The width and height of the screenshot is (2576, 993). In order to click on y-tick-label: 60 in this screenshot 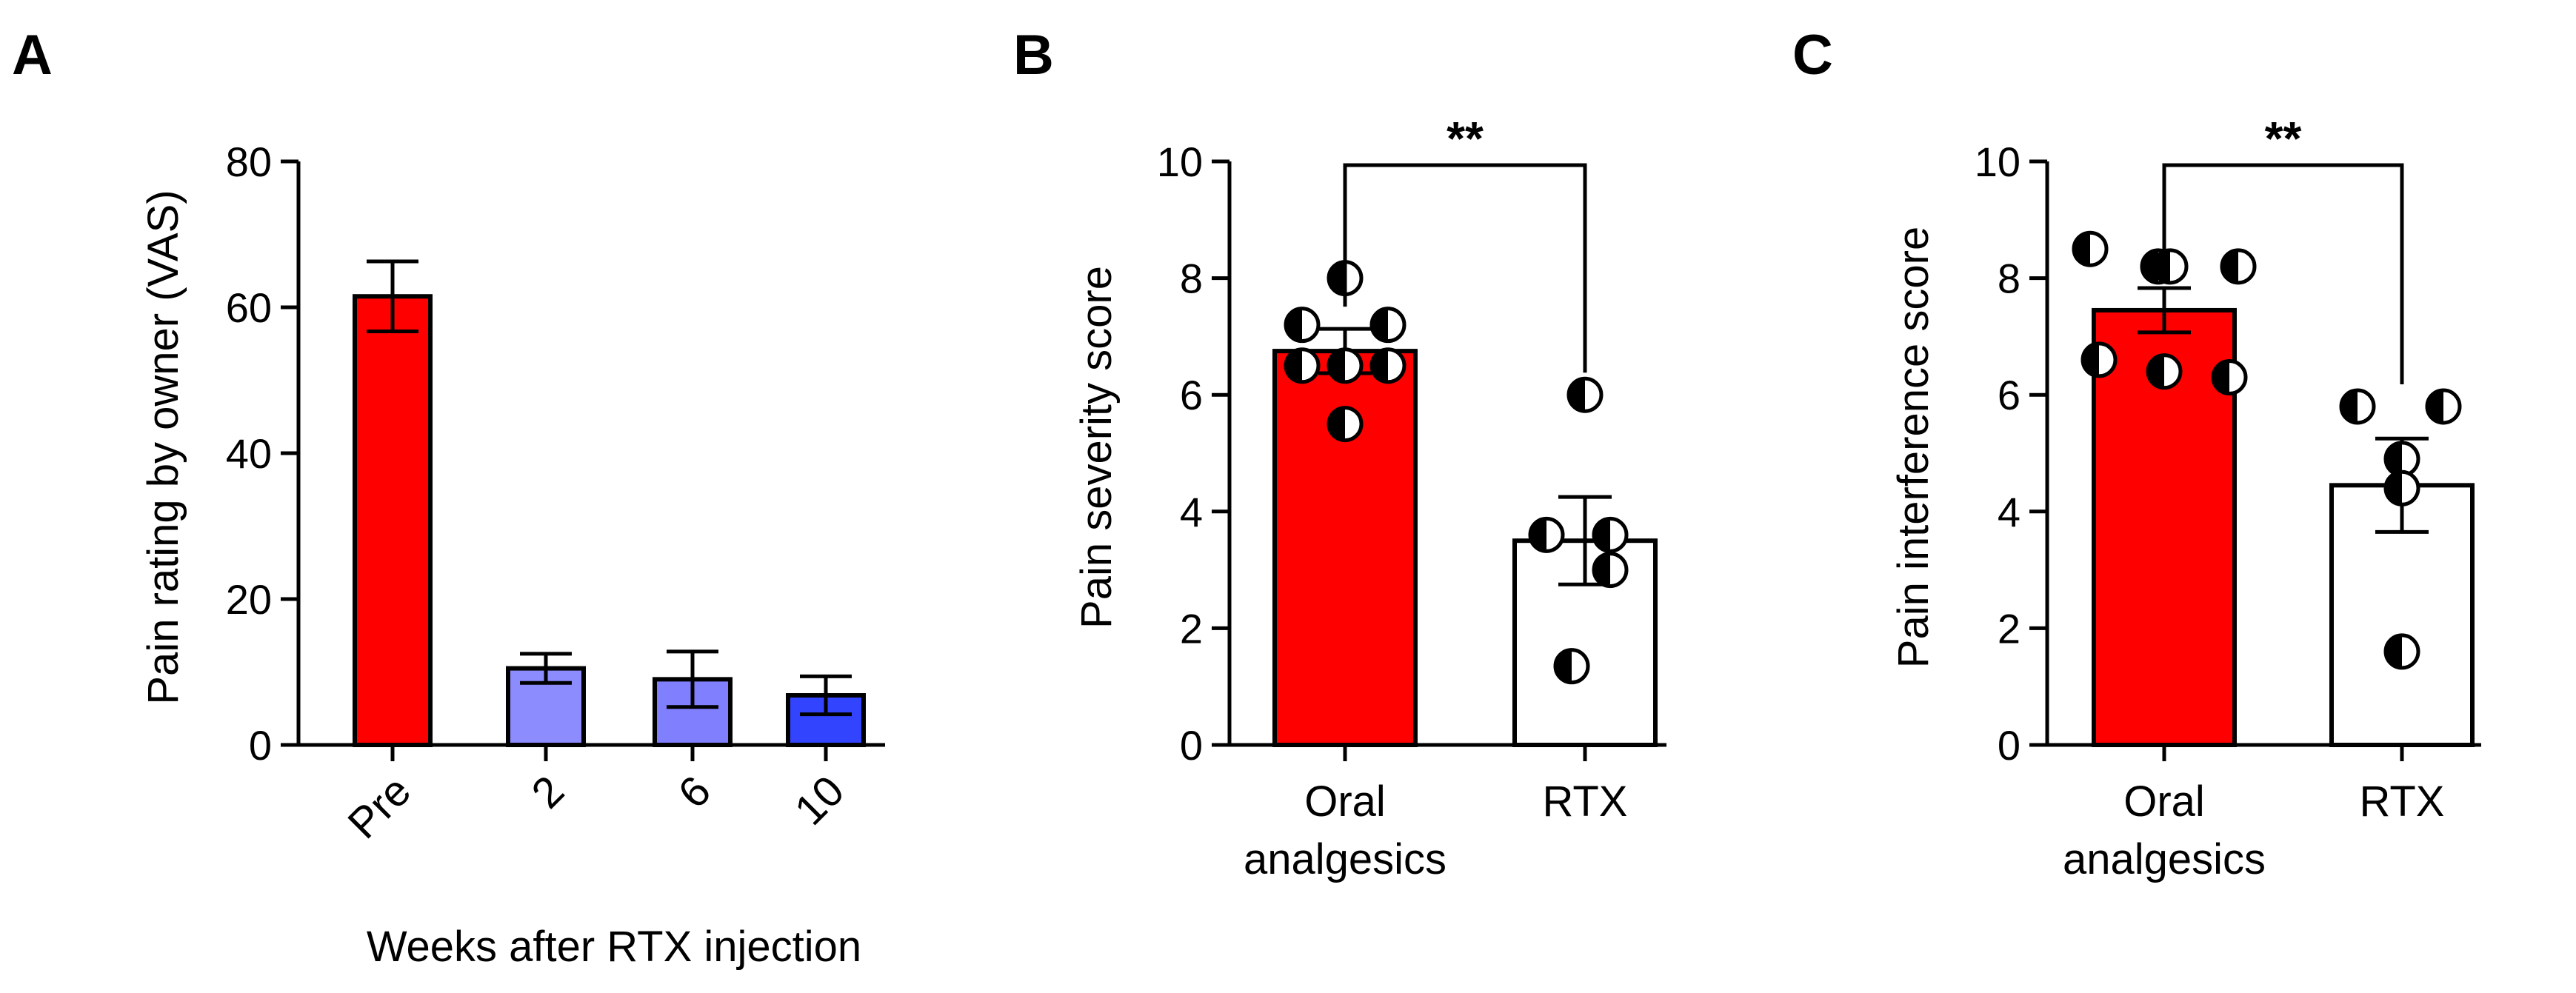, I will do `click(249, 307)`.